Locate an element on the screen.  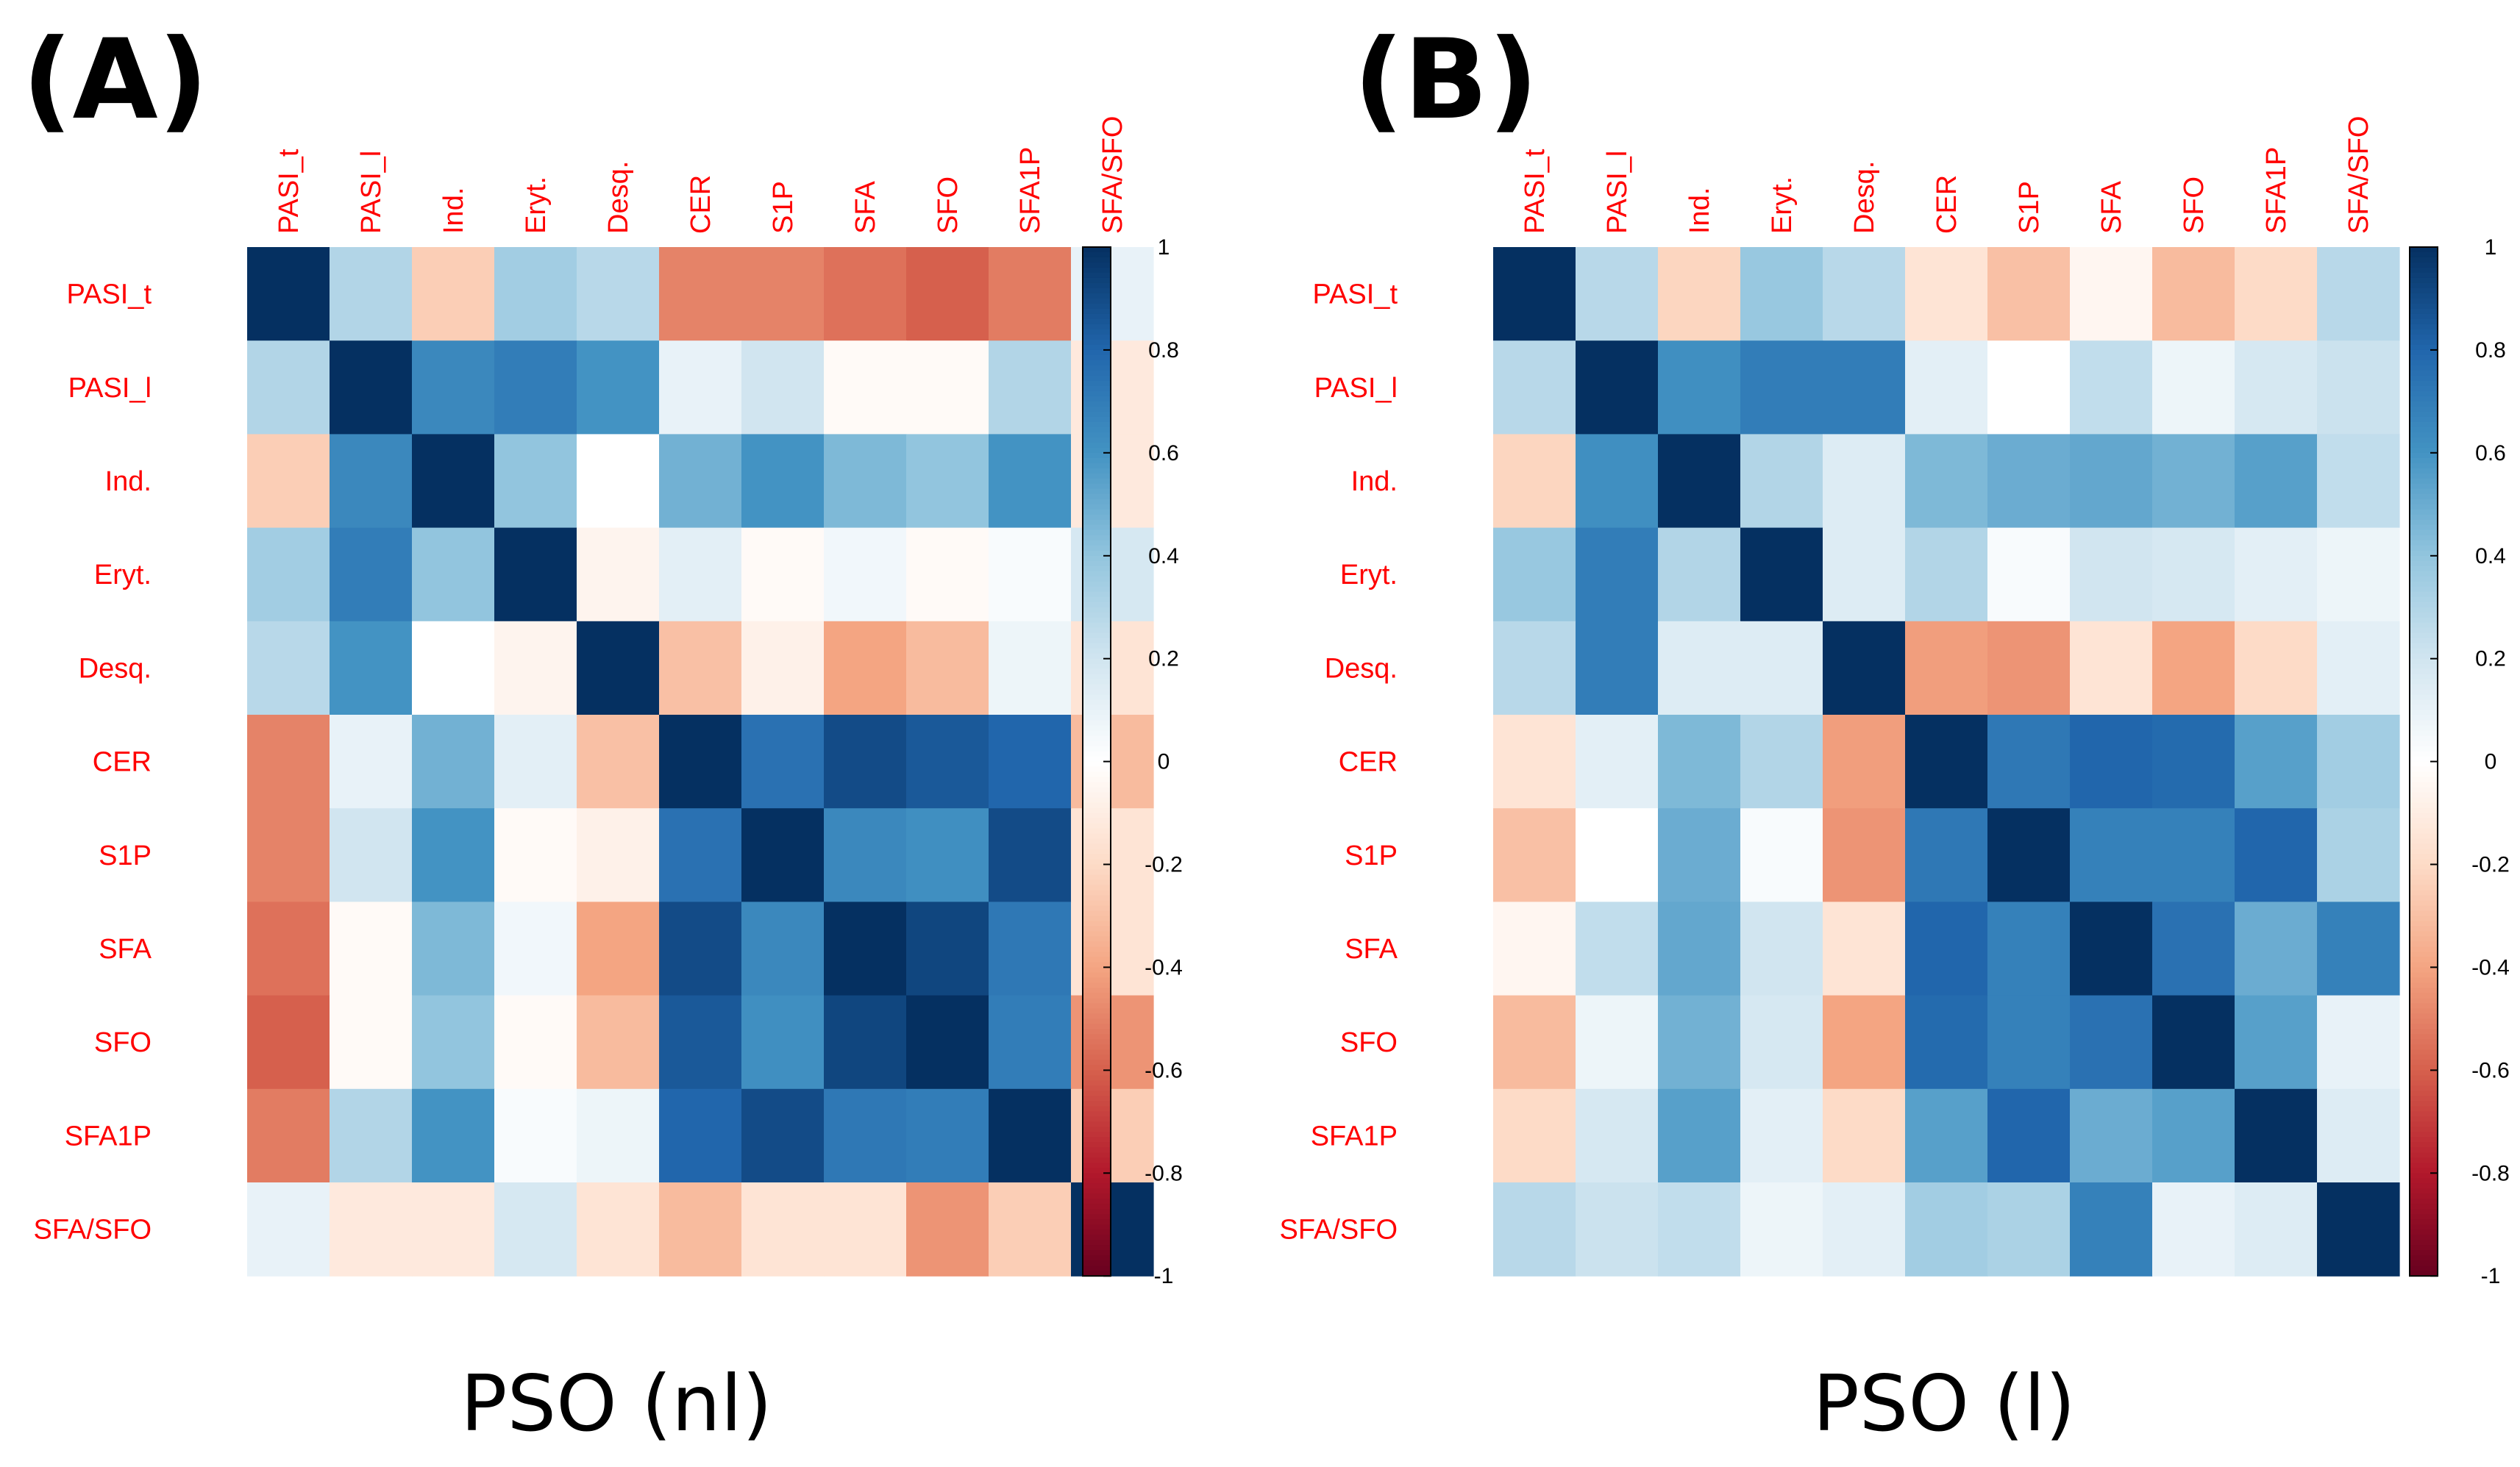
column-label-b-s1p: S1P is located at coordinates (2030, 207).